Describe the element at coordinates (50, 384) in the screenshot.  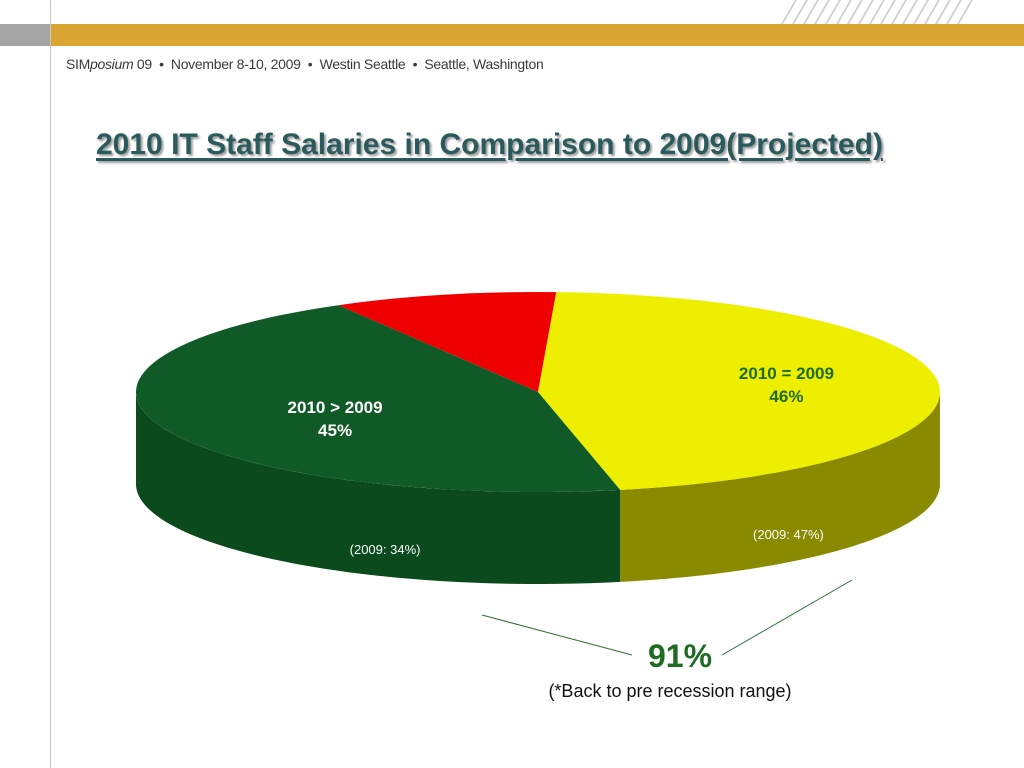
I see `left-margin-rule` at that location.